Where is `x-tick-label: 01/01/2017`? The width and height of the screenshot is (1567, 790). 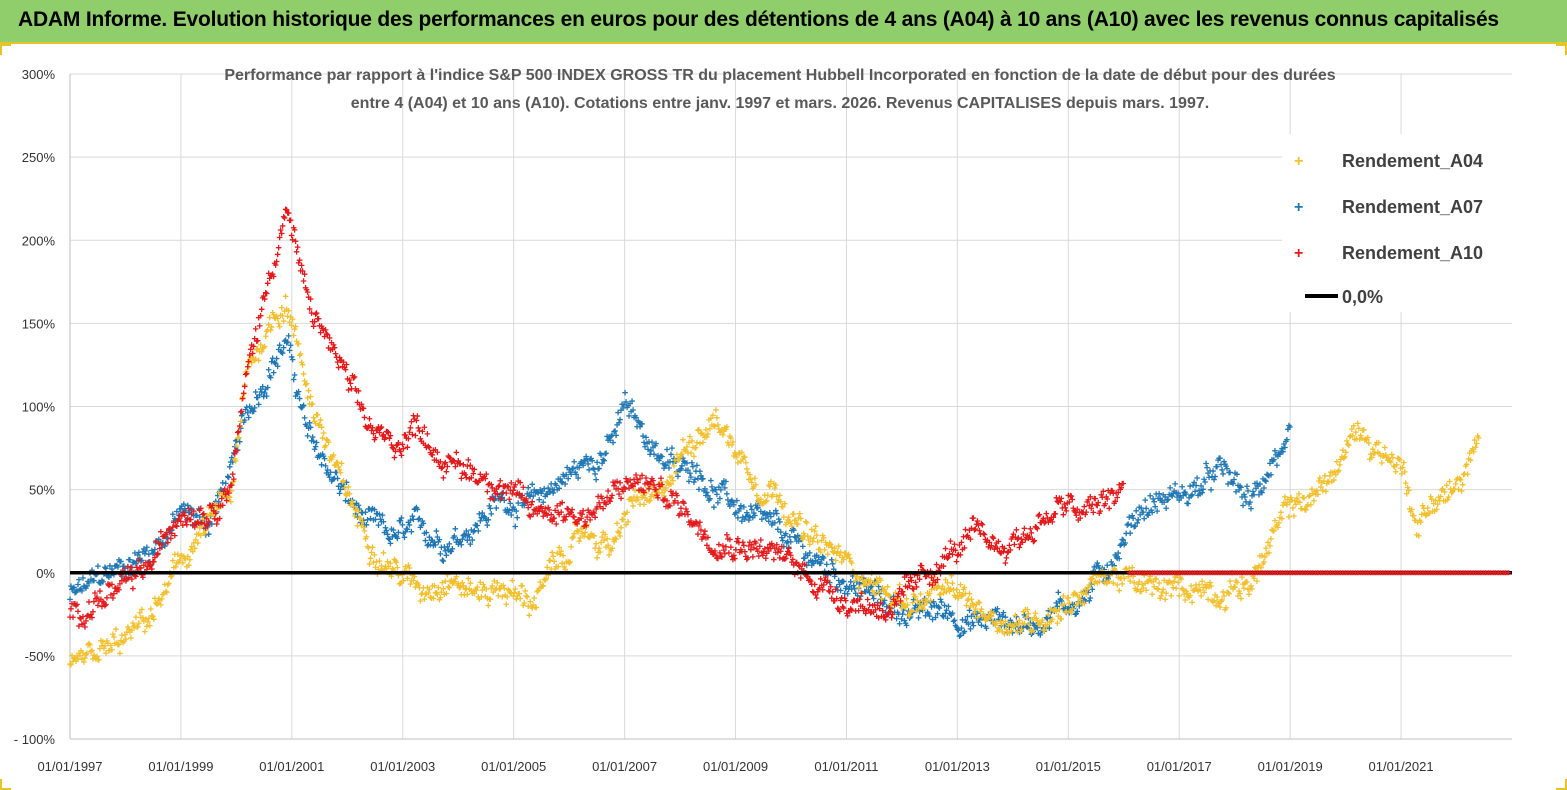 x-tick-label: 01/01/2017 is located at coordinates (1179, 766).